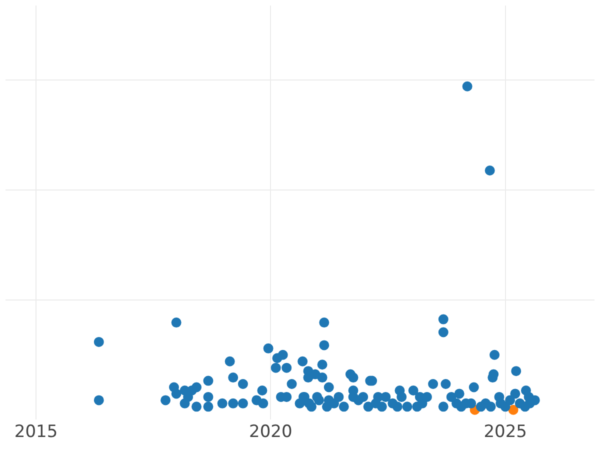  I want to click on x-tick-label: 2025, so click(505, 432).